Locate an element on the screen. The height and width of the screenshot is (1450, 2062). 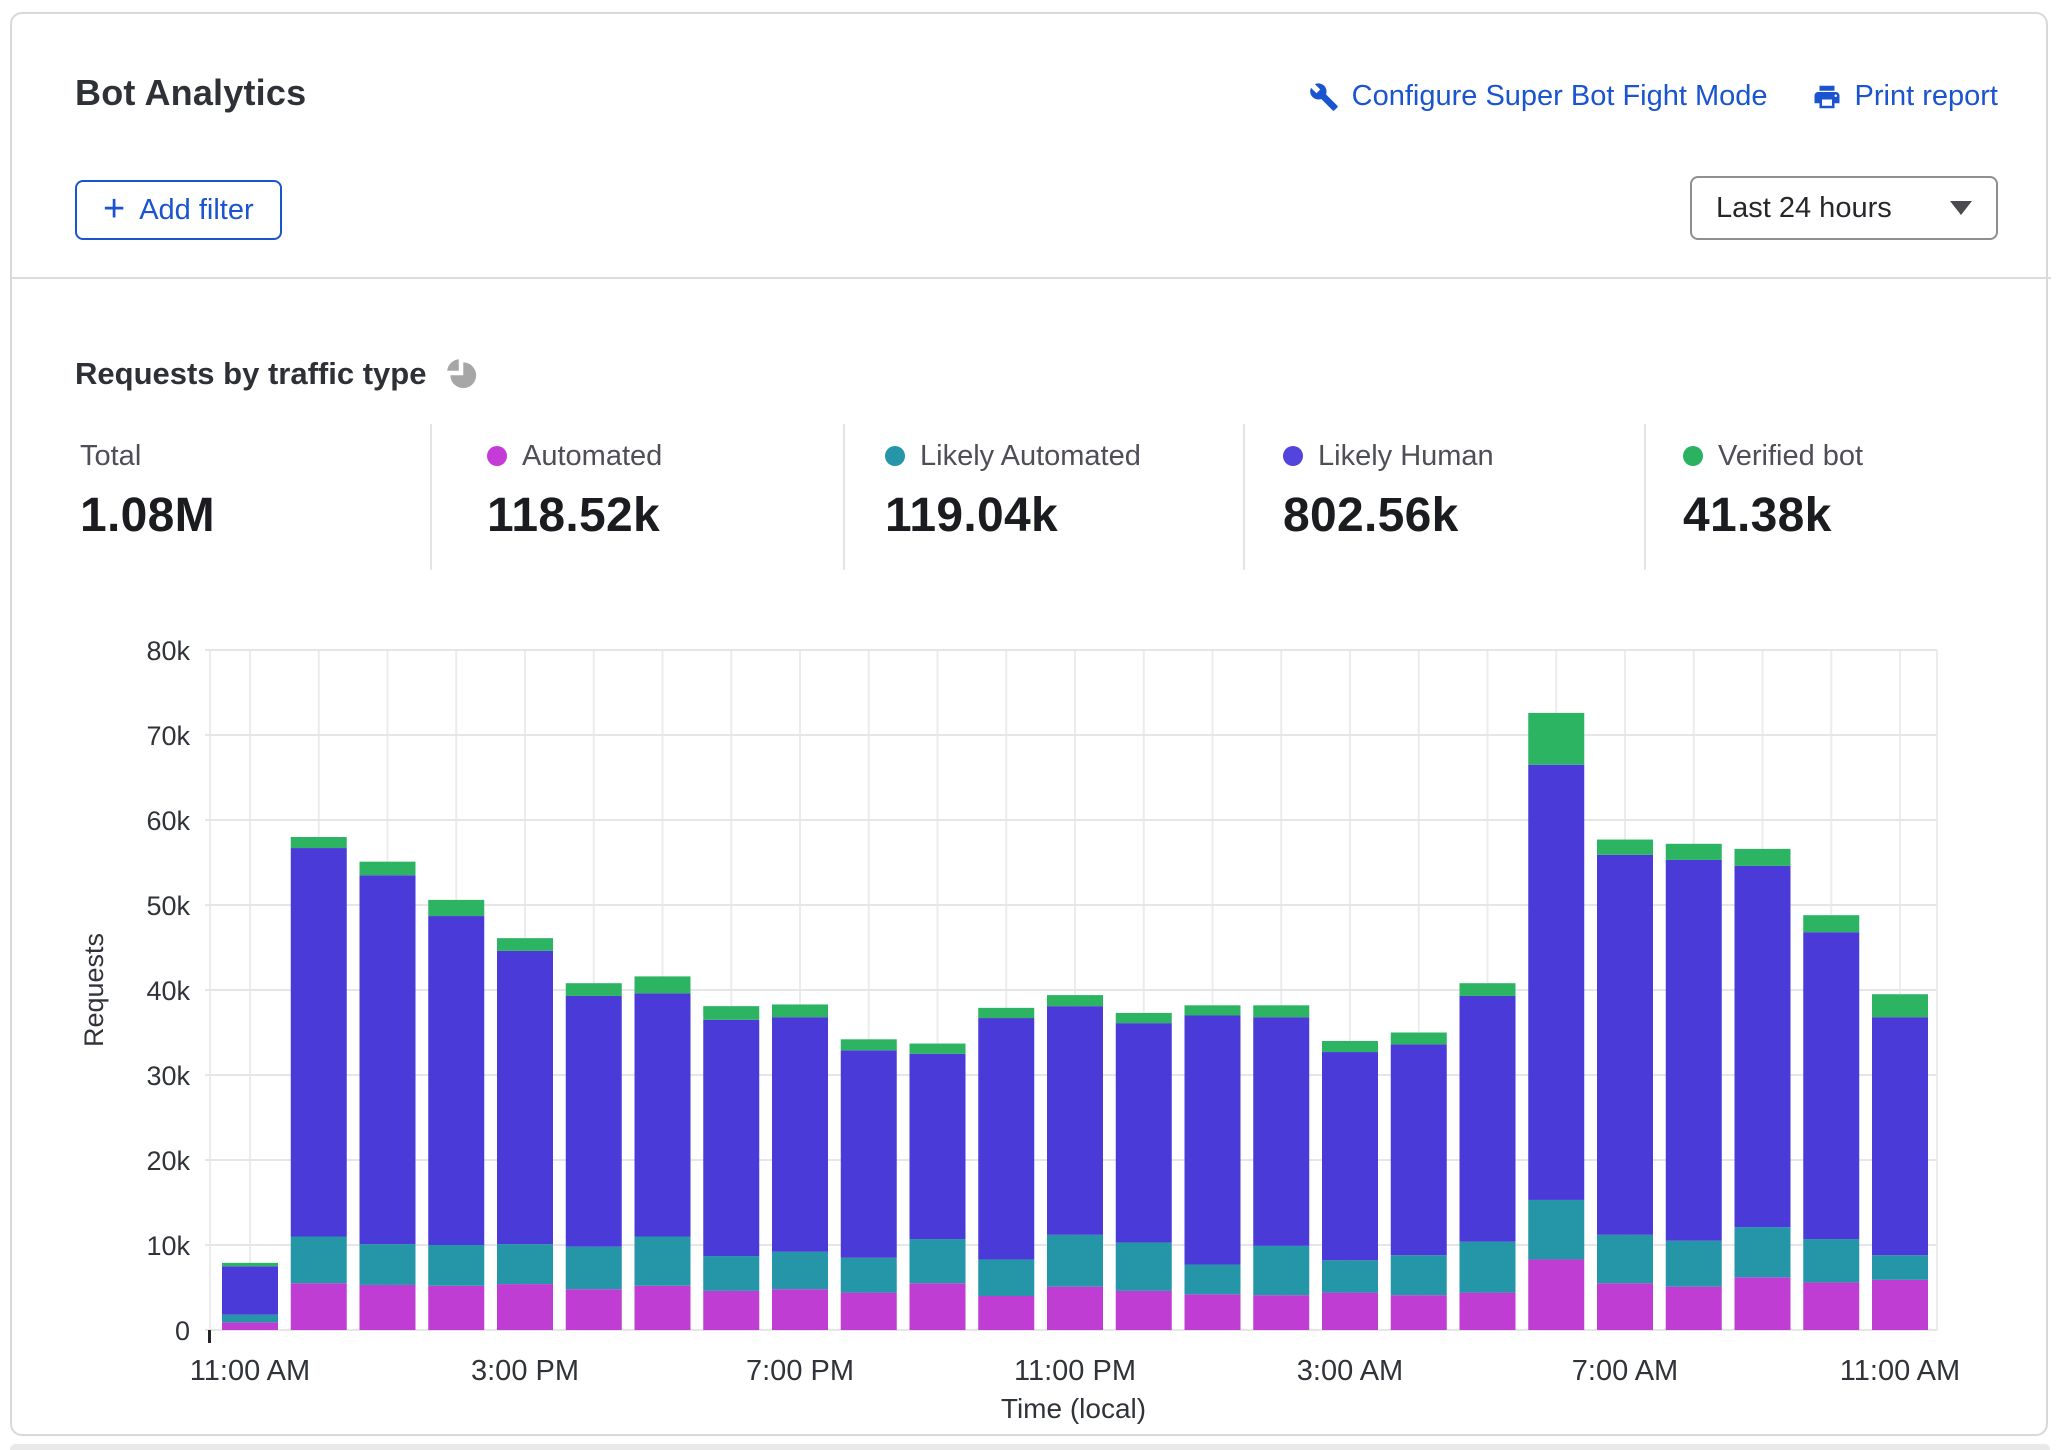
time-range-dropdown: Last 24 hours is located at coordinates (1844, 208).